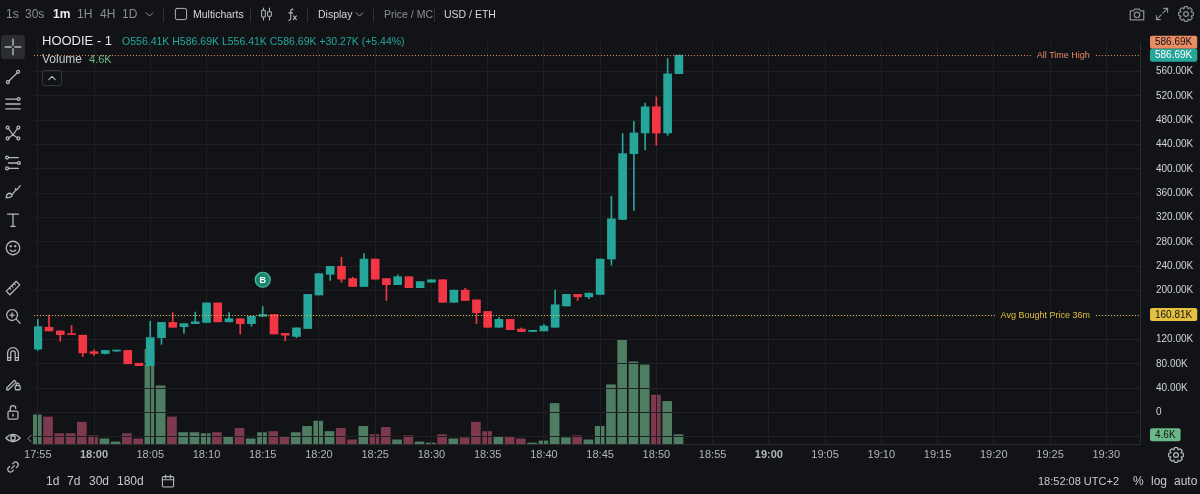  I want to click on text: 30d, so click(99, 481).